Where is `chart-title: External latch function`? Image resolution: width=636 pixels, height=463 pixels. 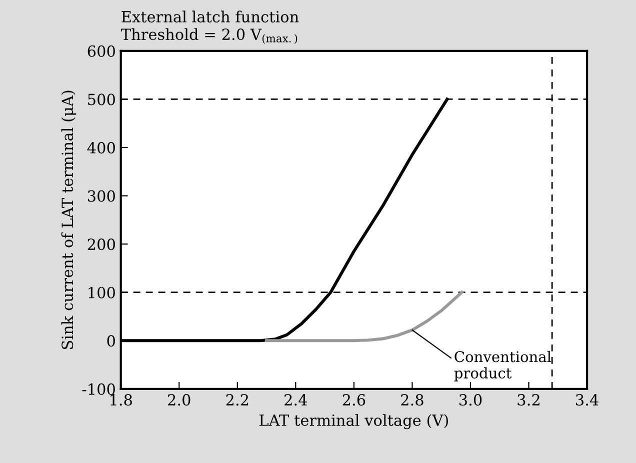
chart-title: External latch function is located at coordinates (210, 16).